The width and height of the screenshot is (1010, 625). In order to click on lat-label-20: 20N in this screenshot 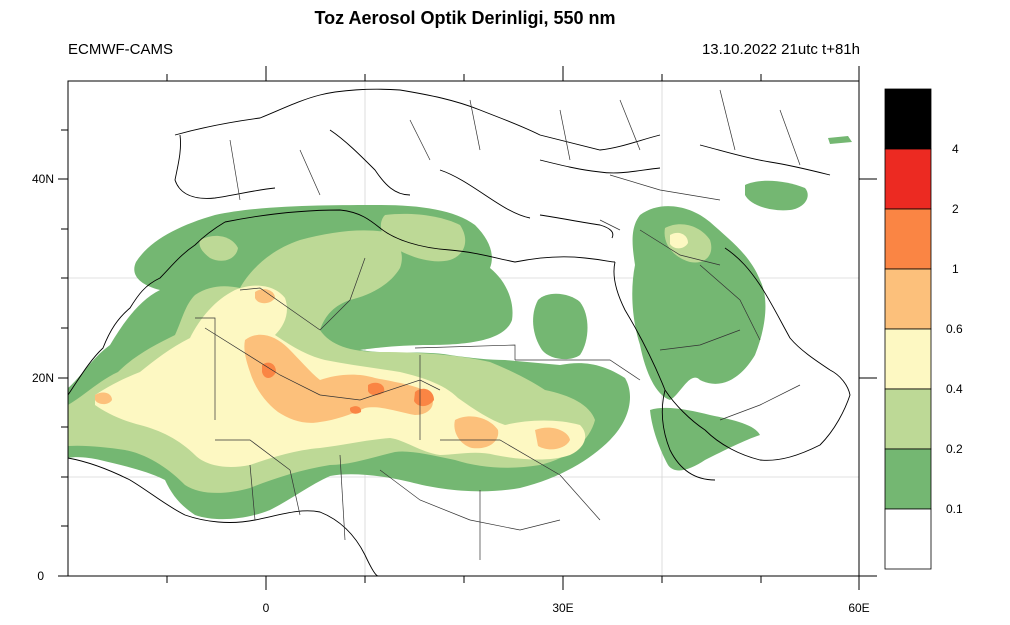, I will do `click(43, 378)`.